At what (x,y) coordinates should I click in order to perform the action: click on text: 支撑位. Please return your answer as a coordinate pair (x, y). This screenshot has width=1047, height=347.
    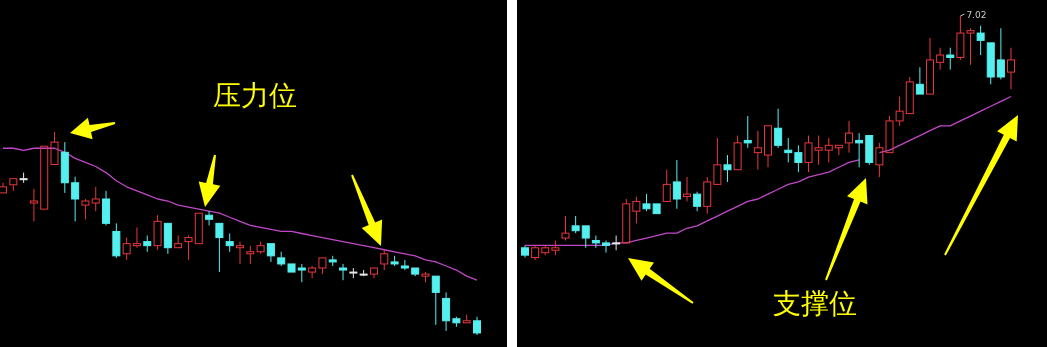
    Looking at the image, I should click on (815, 303).